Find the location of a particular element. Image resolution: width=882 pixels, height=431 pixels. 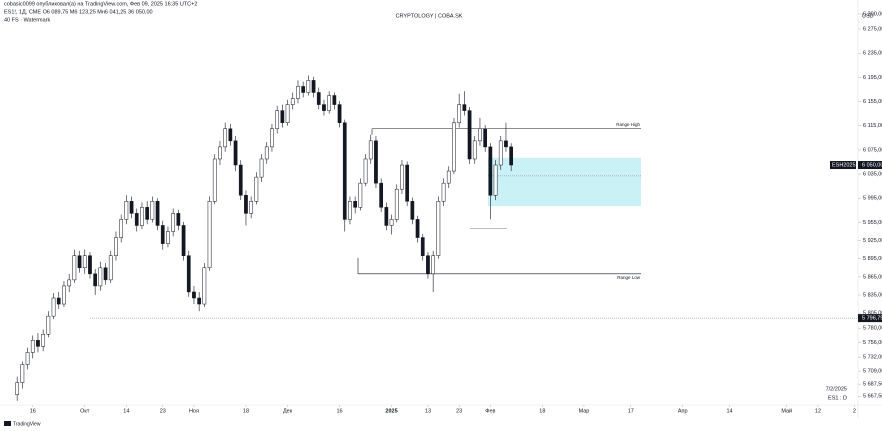

x-tick-label: 14 is located at coordinates (126, 411).